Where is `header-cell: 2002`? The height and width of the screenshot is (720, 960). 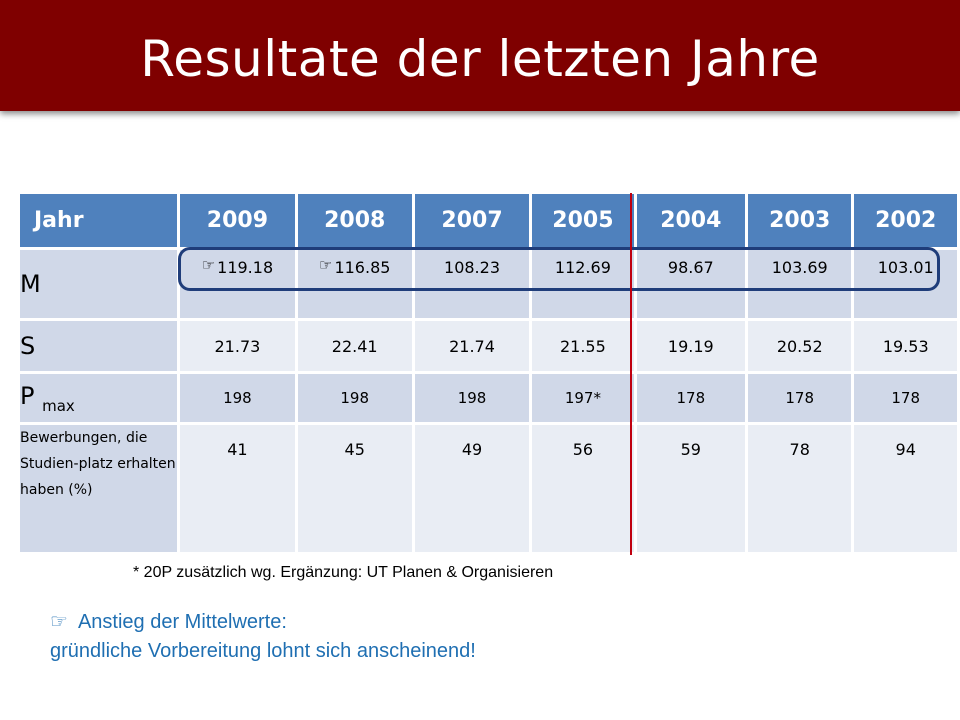 header-cell: 2002 is located at coordinates (905, 220).